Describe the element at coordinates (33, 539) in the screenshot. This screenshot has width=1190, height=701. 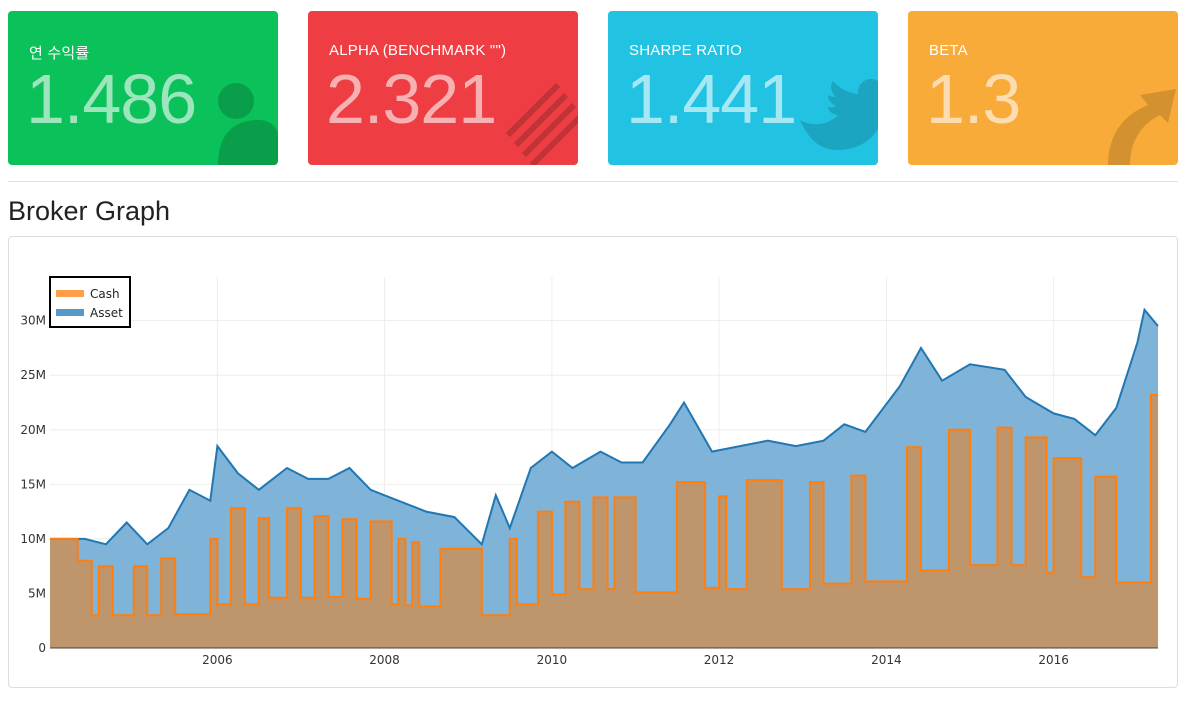
I see `y-tick-label: 10M` at that location.